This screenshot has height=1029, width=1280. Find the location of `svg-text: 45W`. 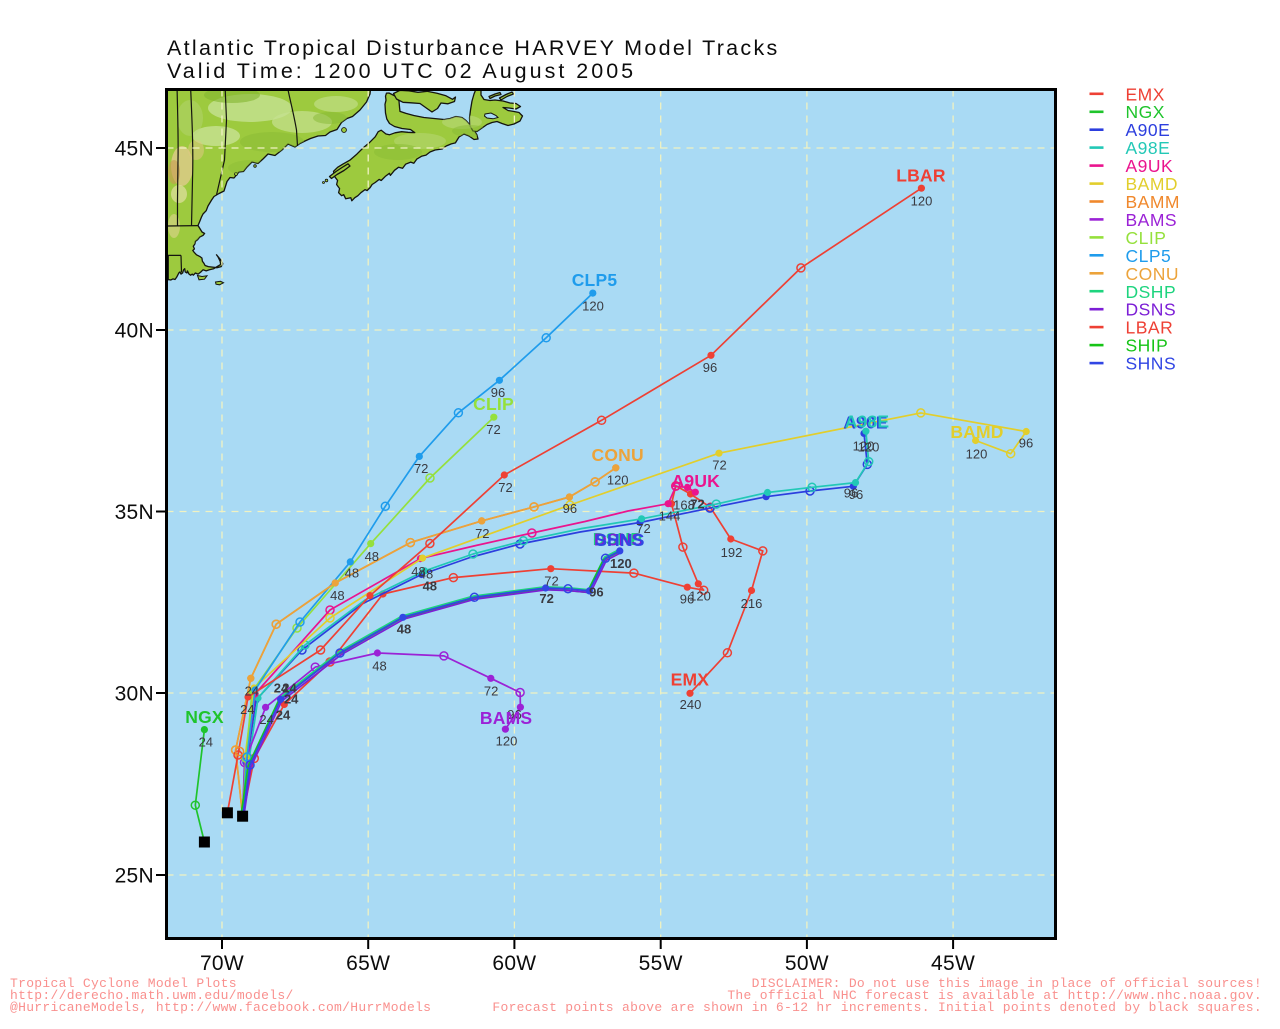

svg-text: 45W is located at coordinates (953, 963).